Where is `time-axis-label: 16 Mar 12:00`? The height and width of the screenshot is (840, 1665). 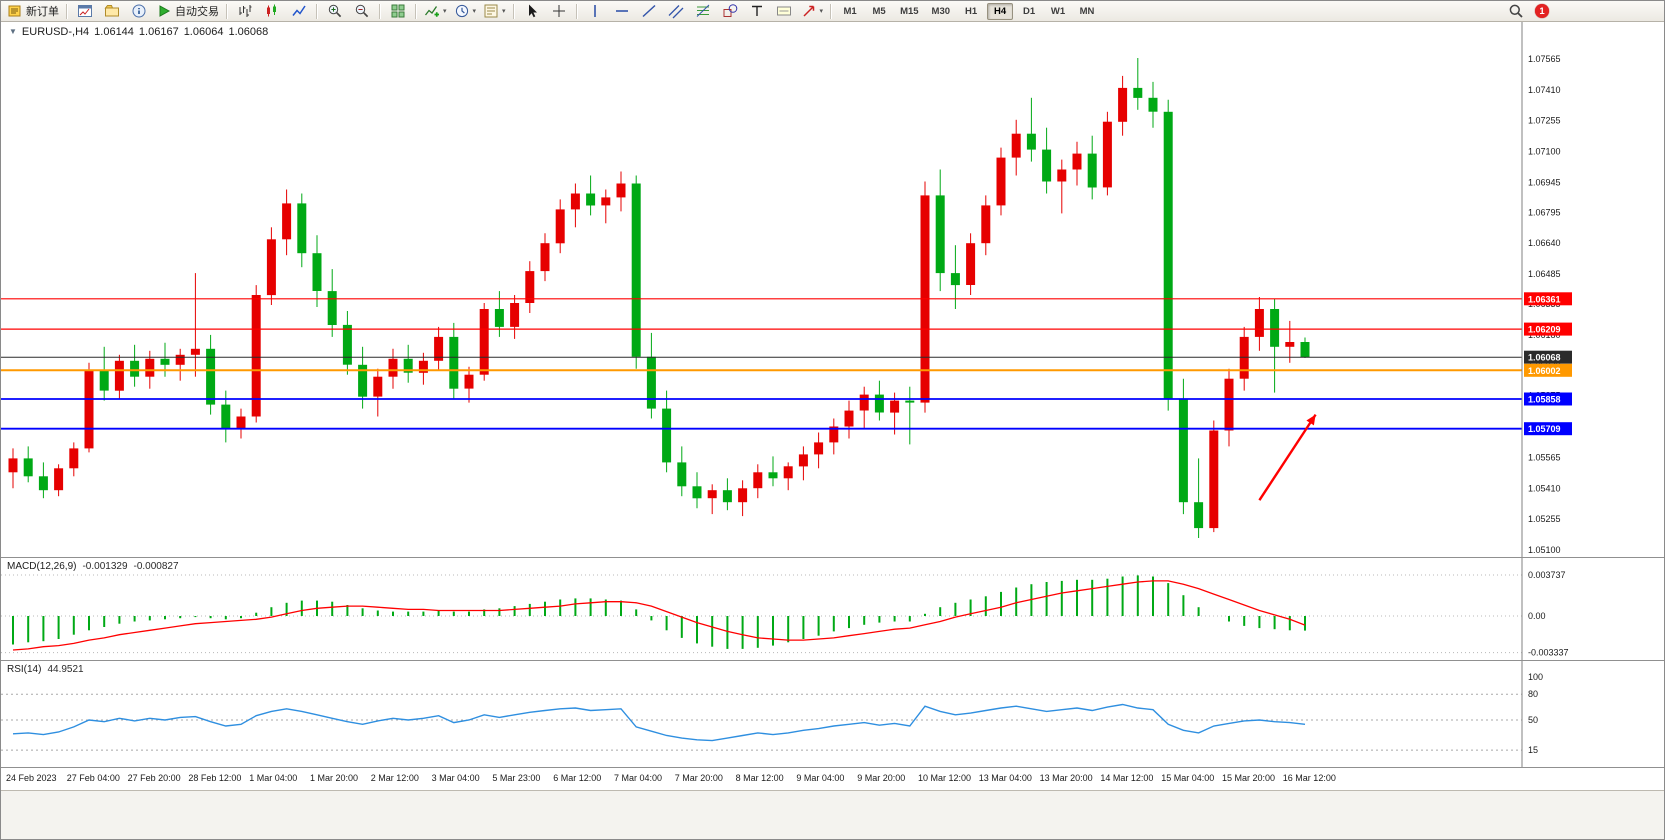 time-axis-label: 16 Mar 12:00 is located at coordinates (1309, 778).